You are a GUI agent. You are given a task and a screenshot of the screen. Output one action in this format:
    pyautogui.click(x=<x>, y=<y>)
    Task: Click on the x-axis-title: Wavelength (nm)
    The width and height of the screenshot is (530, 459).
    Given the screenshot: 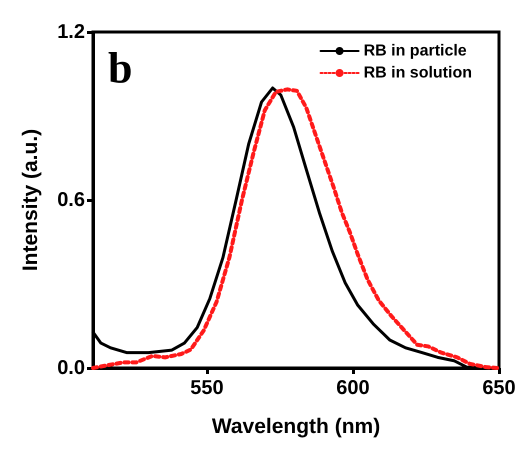 What is the action you would take?
    pyautogui.click(x=296, y=426)
    